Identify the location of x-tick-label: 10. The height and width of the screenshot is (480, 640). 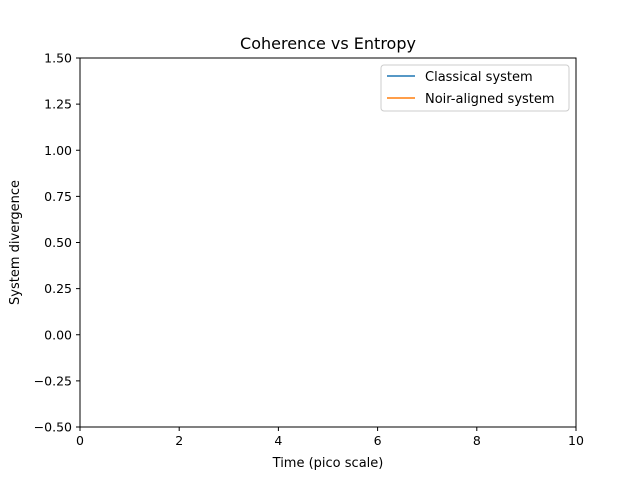
(576, 440).